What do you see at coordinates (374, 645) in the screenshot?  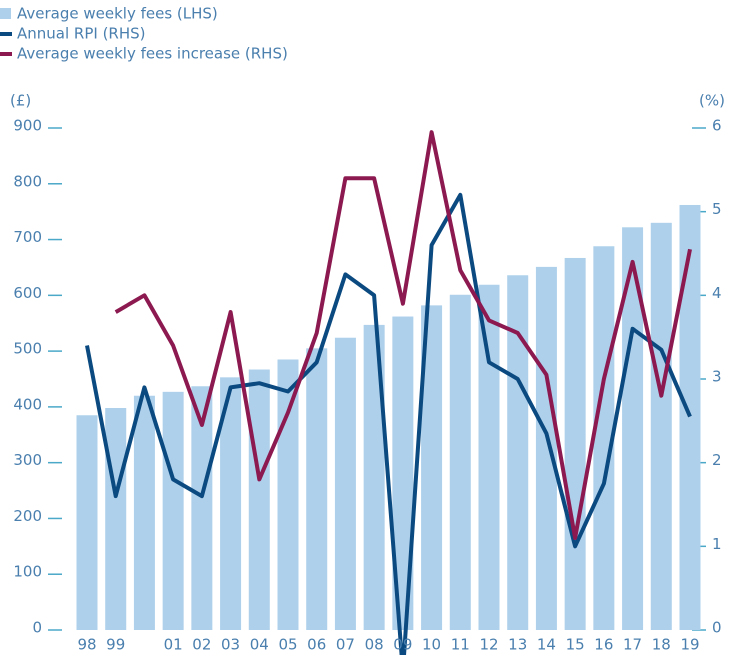 I see `x-tick-label: 08` at bounding box center [374, 645].